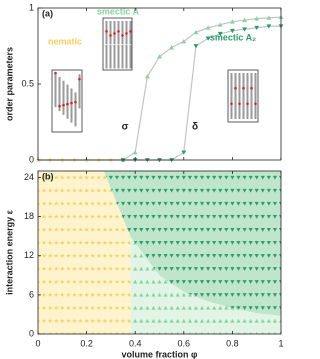 The image size is (320, 359). I want to click on x-tick-label: 0.8, so click(232, 343).